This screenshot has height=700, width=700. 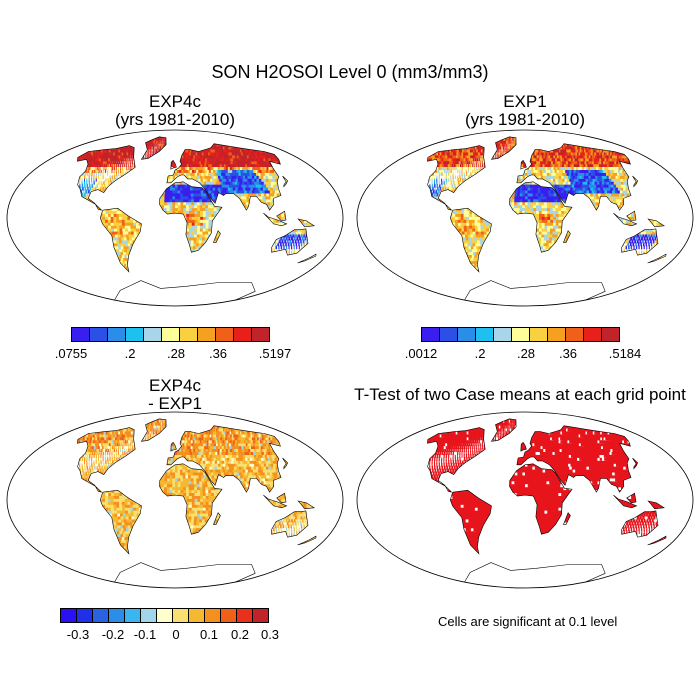 I want to click on panel-title-exp4c-line1: EXP4c, so click(x=175, y=102).